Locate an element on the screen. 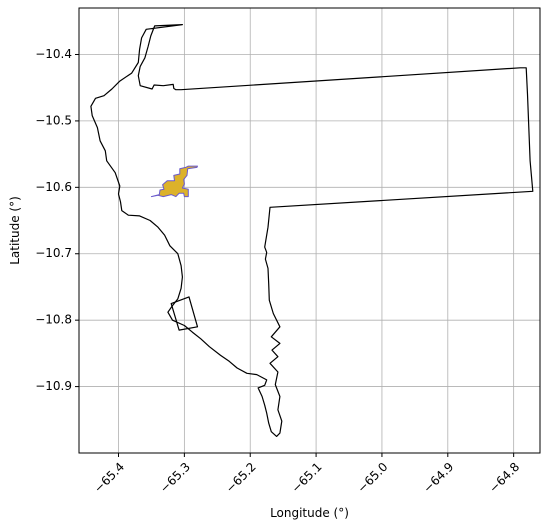 This screenshot has width=551, height=530. x-tick-label: −65.2 is located at coordinates (241, 478).